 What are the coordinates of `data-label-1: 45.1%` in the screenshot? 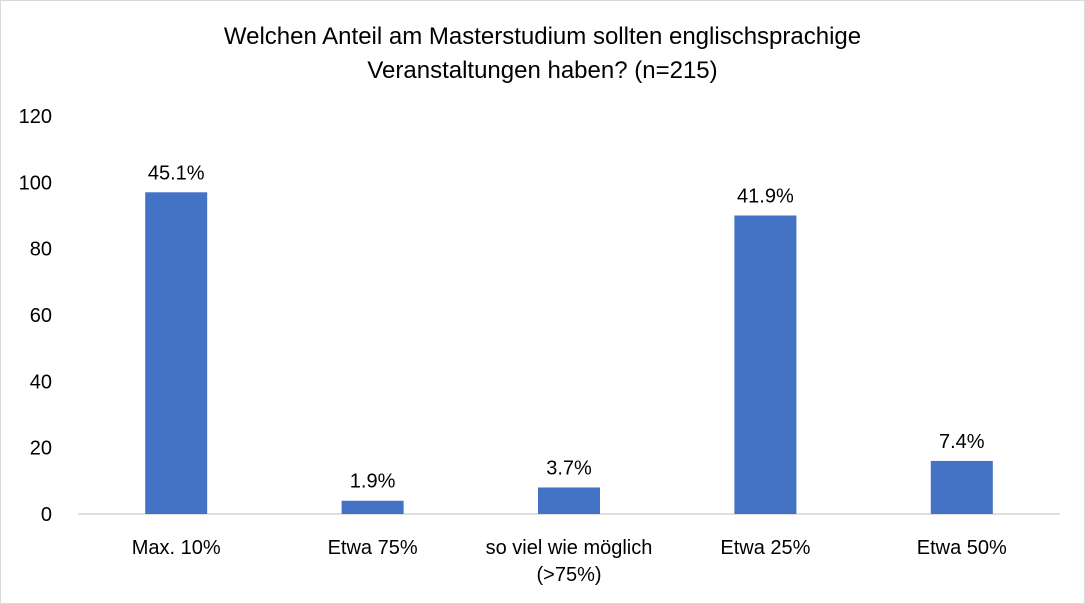 It's located at (176, 173).